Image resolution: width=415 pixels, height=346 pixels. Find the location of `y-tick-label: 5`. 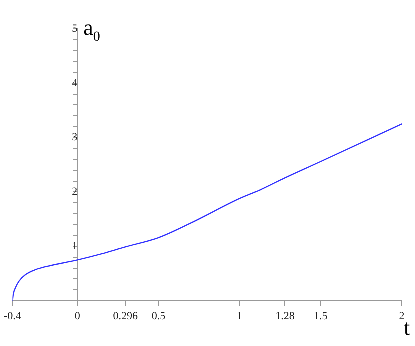

y-tick-label: 5 is located at coordinates (75, 28).